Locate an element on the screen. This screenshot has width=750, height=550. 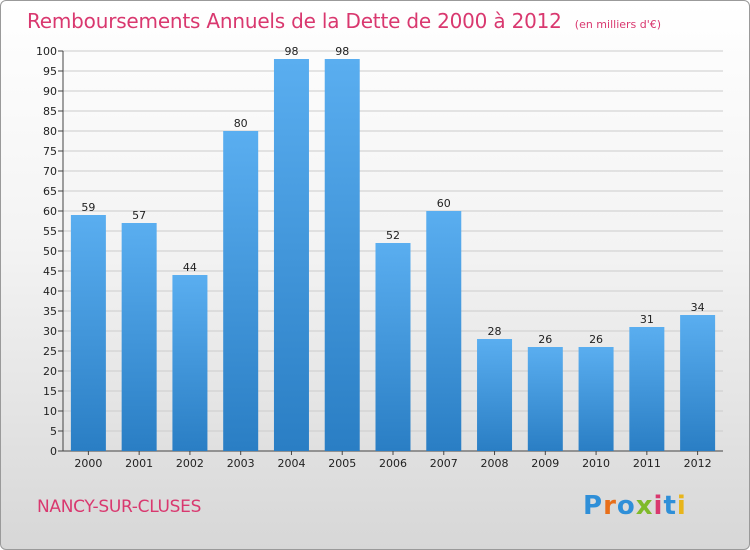
x-tick-label-2004: 2004 is located at coordinates (291, 463).